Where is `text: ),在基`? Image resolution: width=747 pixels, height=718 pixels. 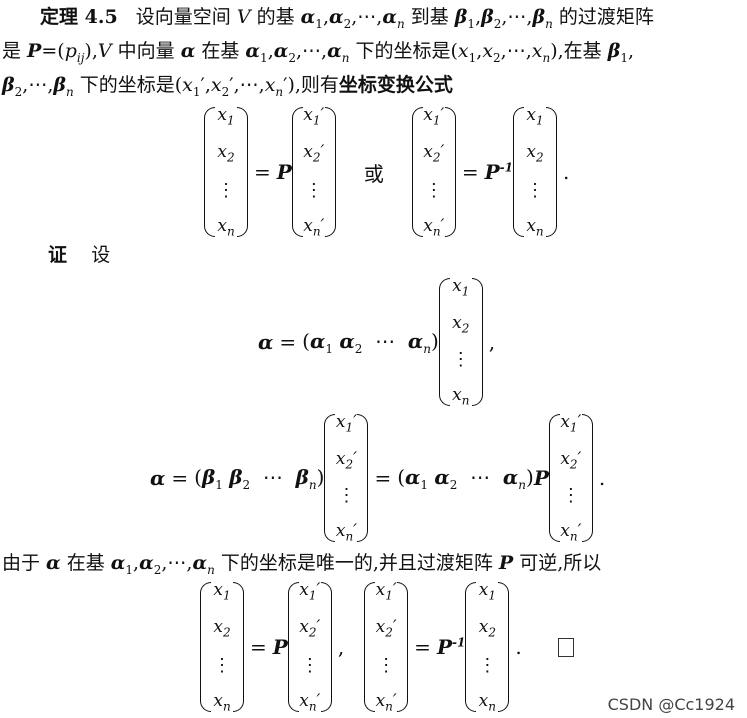 text: ),在基 is located at coordinates (579, 51).